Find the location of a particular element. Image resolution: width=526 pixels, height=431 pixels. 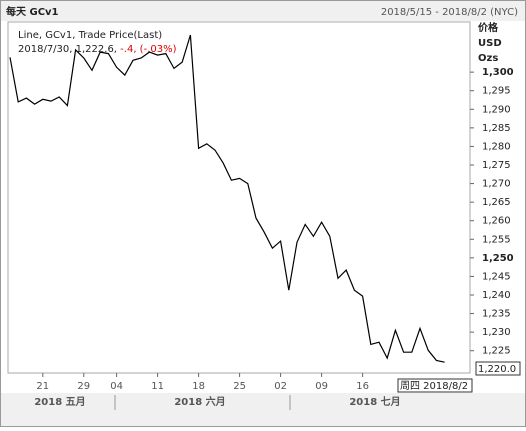

y-tick-label: 1,300 is located at coordinates (498, 72).